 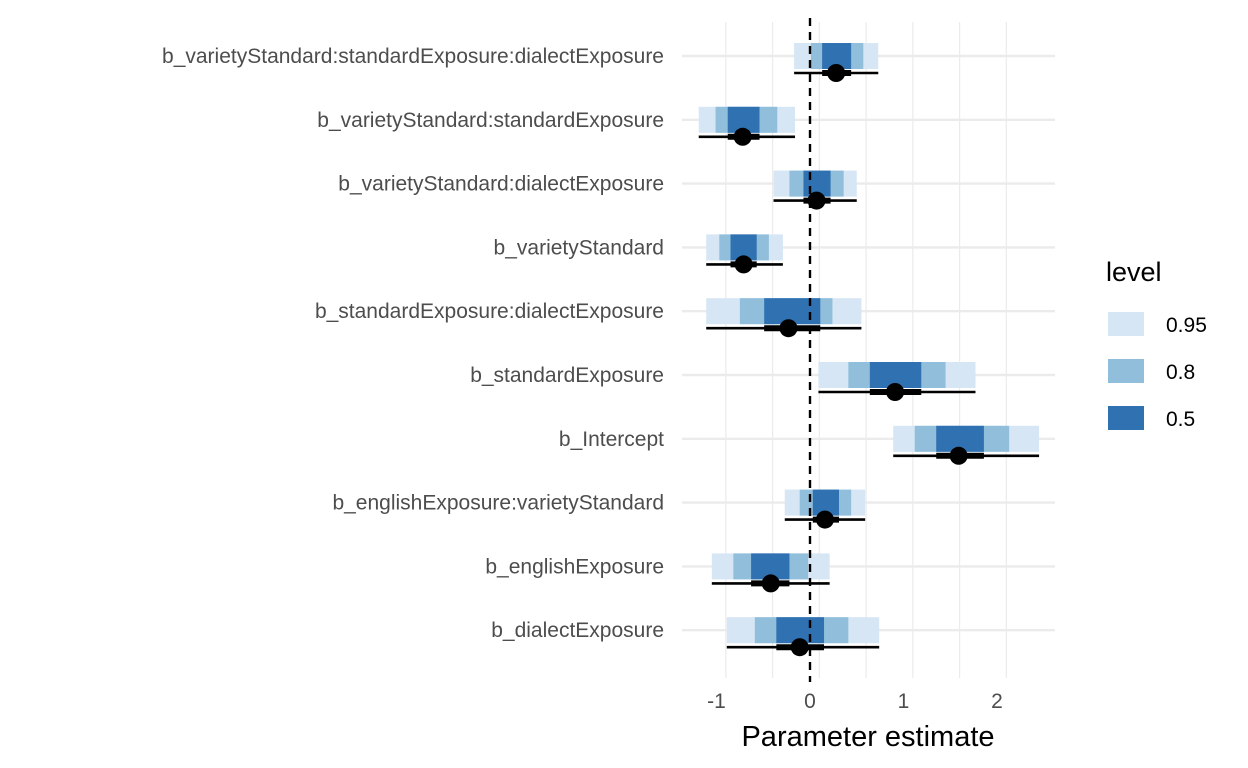 I want to click on x-tick-label: -1, so click(x=716, y=701).